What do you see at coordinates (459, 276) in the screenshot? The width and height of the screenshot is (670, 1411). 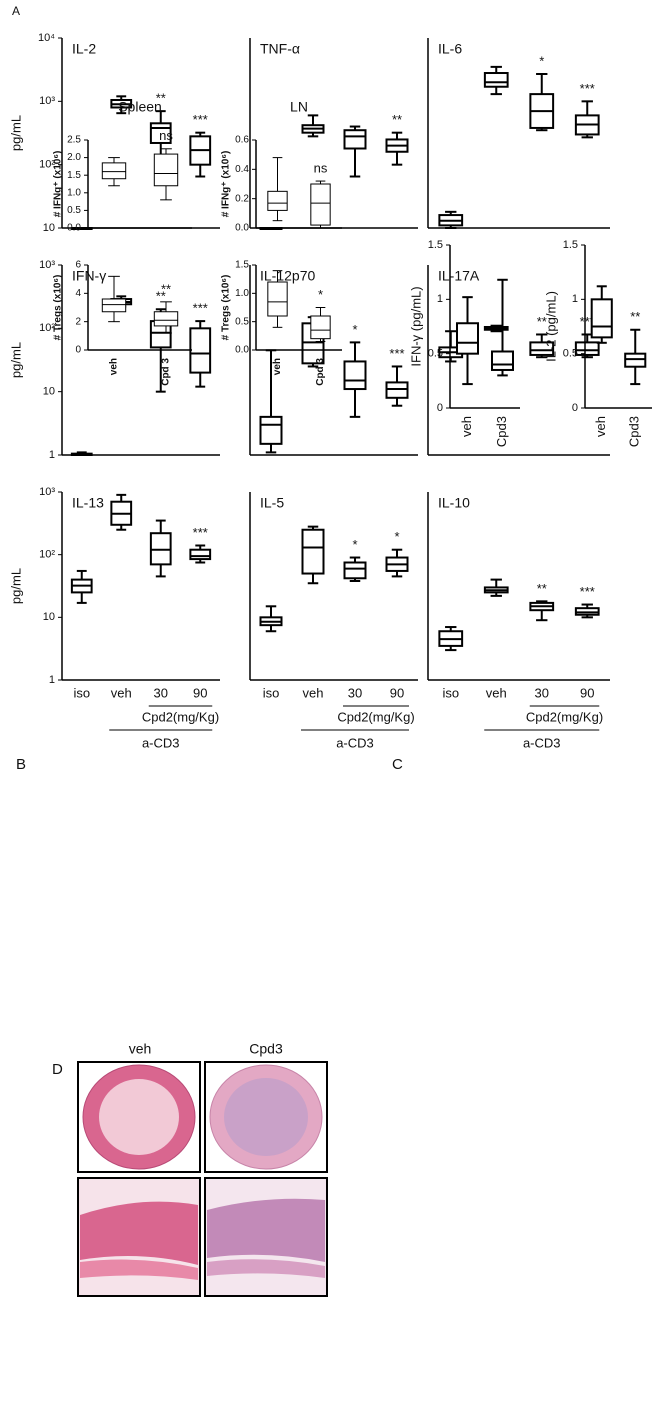 I see `chart-title: IL-17A` at bounding box center [459, 276].